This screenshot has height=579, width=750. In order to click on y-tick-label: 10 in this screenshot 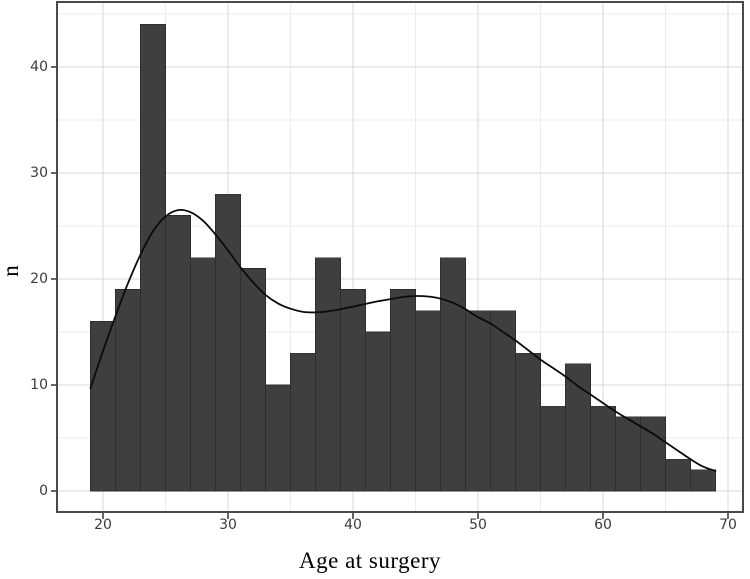, I will do `click(39, 385)`.